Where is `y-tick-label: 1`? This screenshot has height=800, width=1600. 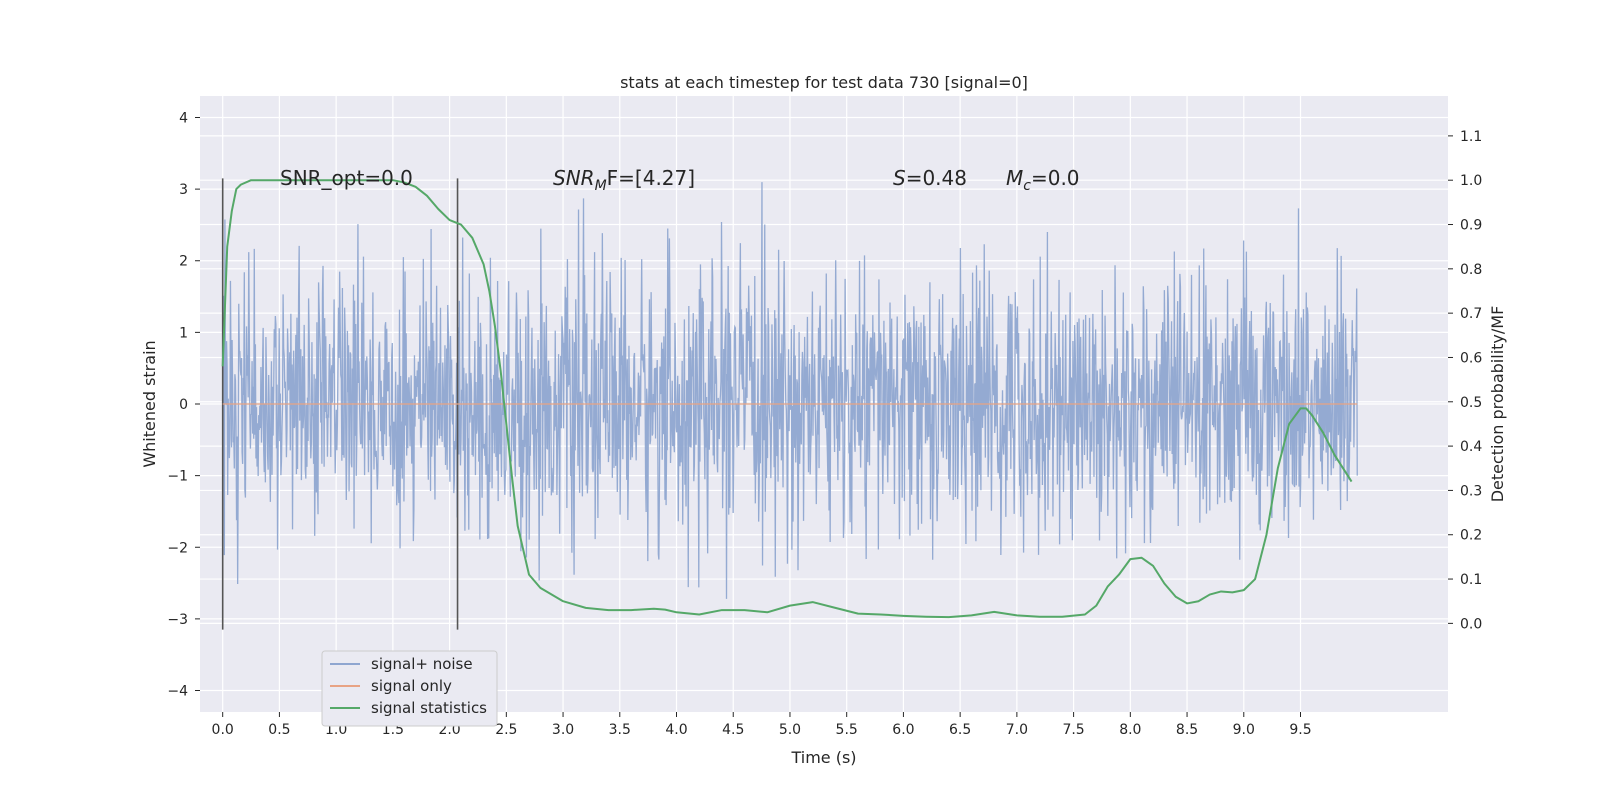 y-tick-label: 1 is located at coordinates (183, 333).